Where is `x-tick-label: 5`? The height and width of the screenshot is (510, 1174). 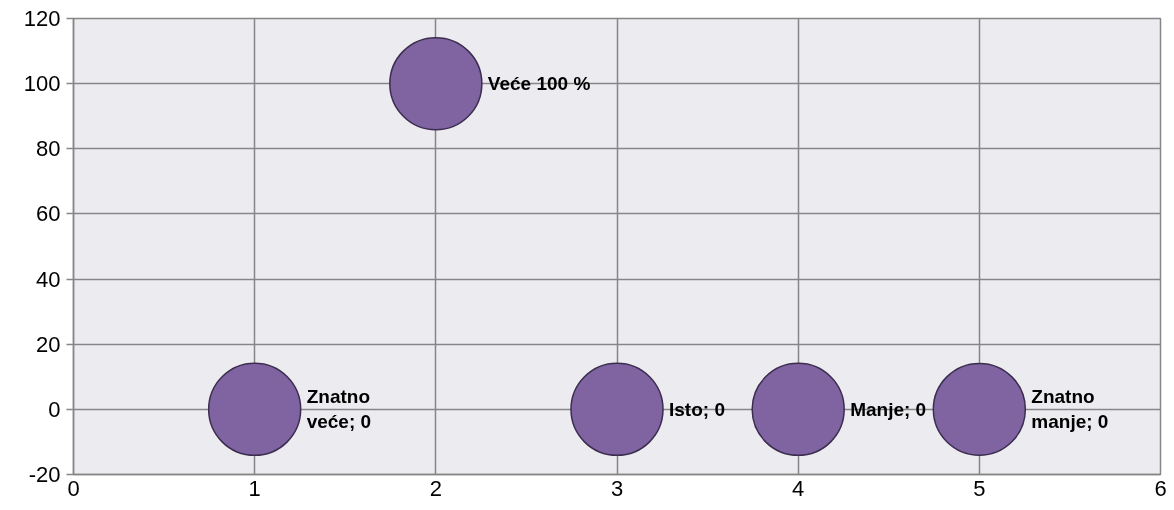
x-tick-label: 5 is located at coordinates (979, 488).